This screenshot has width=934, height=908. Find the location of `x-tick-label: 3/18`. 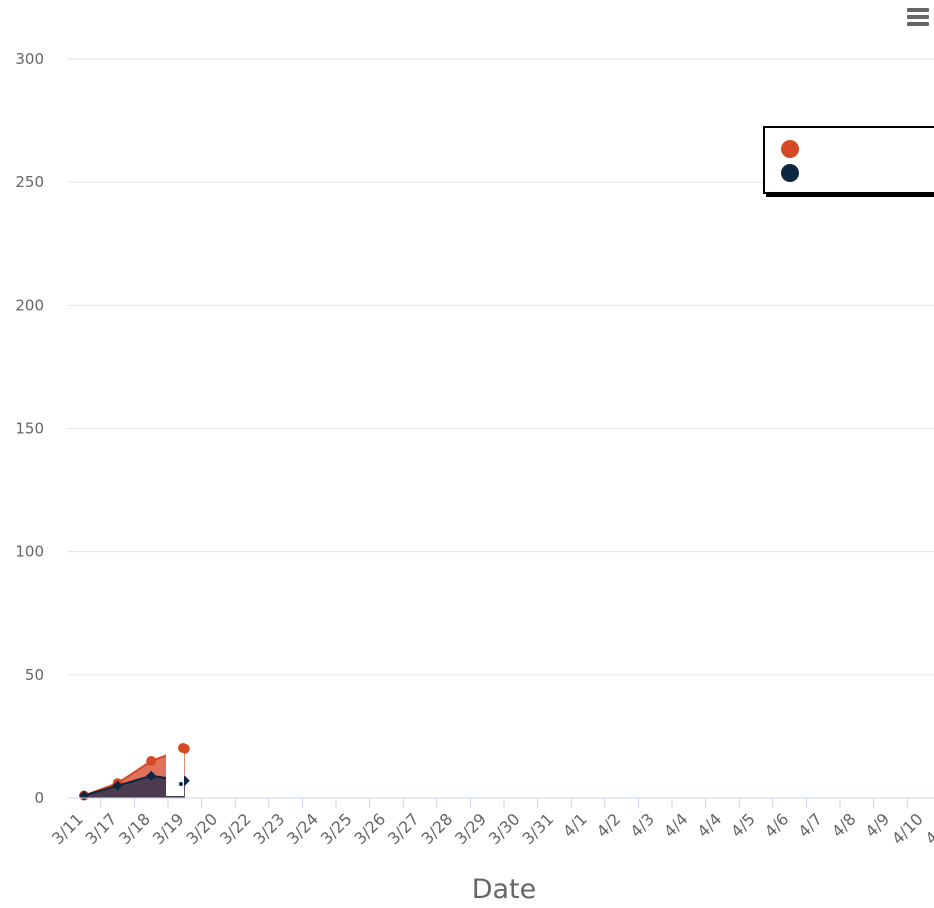

x-tick-label: 3/18 is located at coordinates (134, 828).